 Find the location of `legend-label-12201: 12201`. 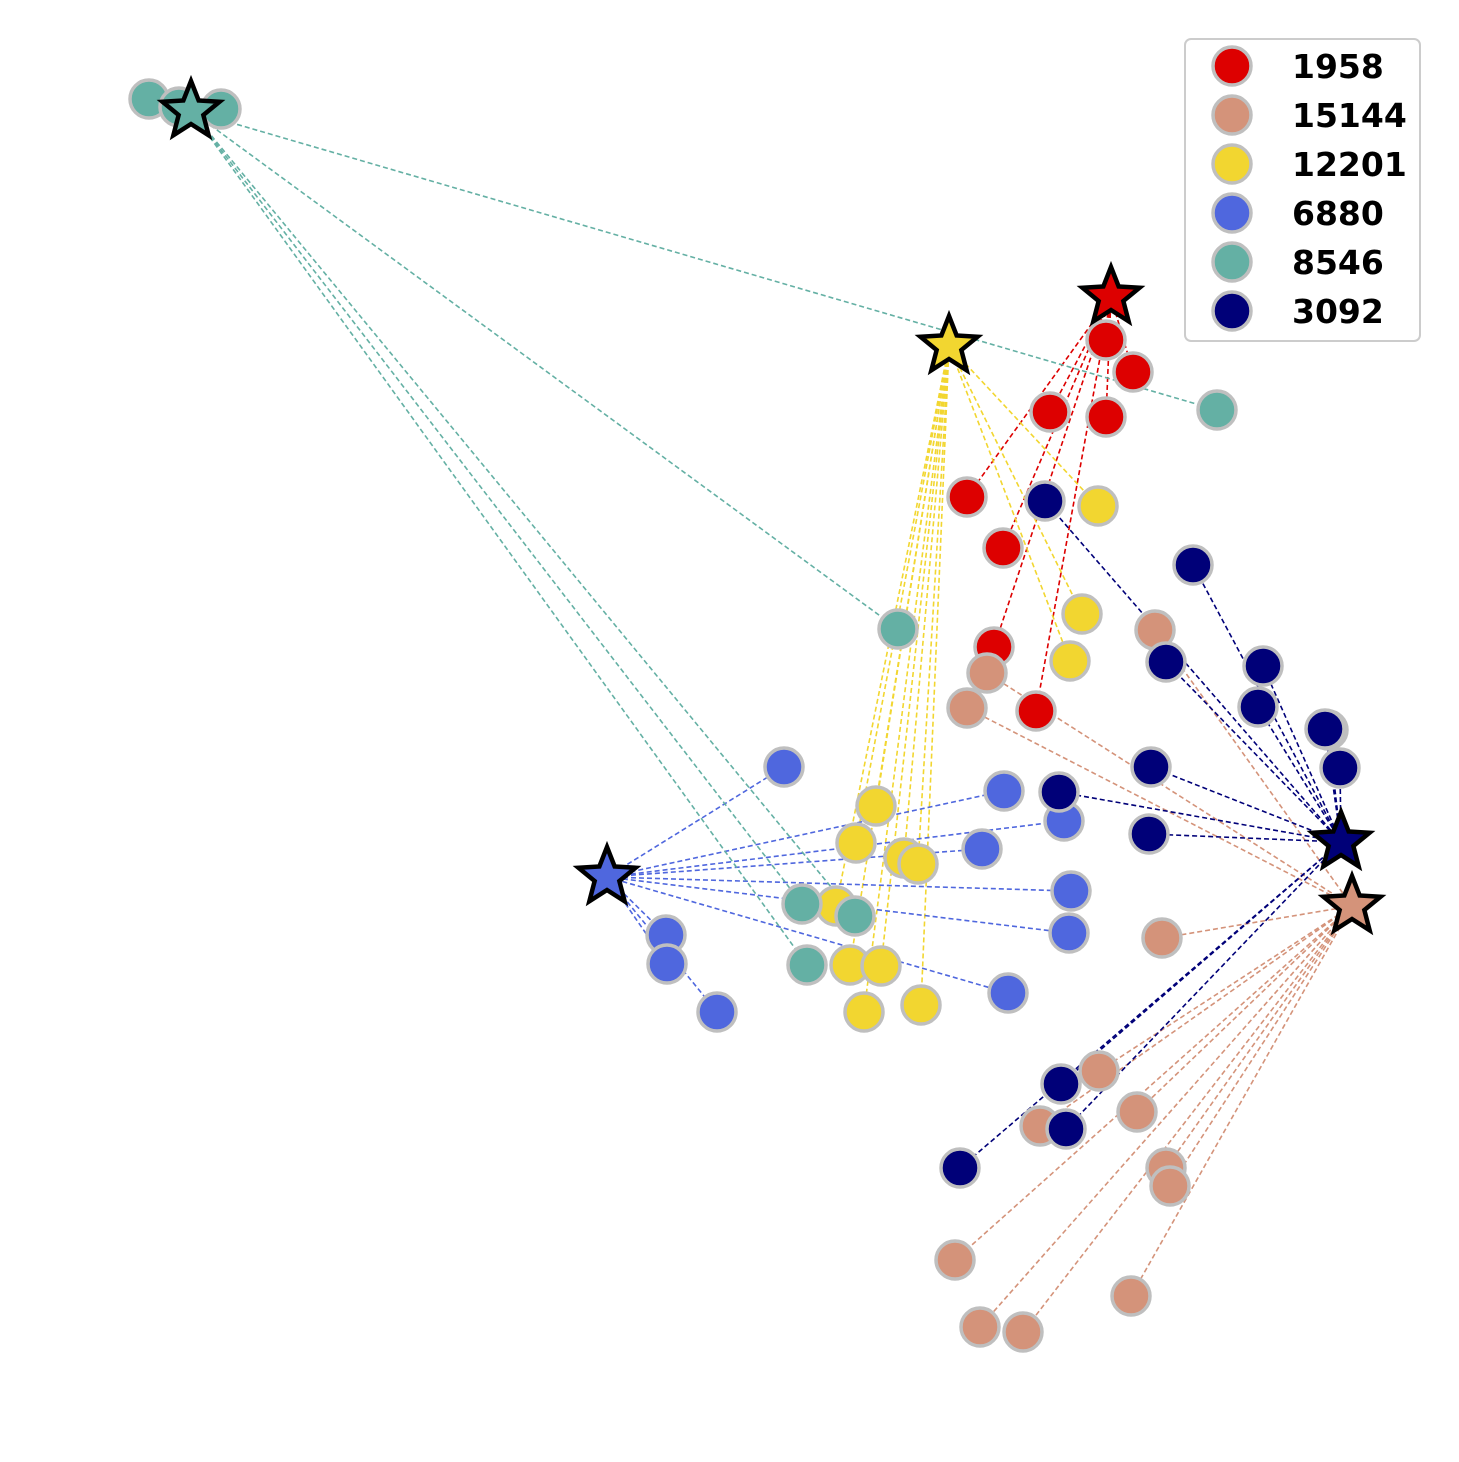

legend-label-12201: 12201 is located at coordinates (1349, 164).